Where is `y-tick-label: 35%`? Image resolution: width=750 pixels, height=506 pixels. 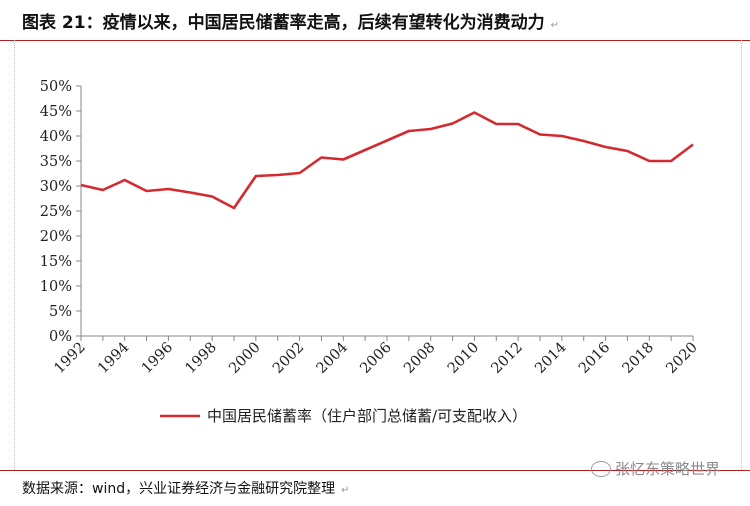
y-tick-label: 35% is located at coordinates (56, 162).